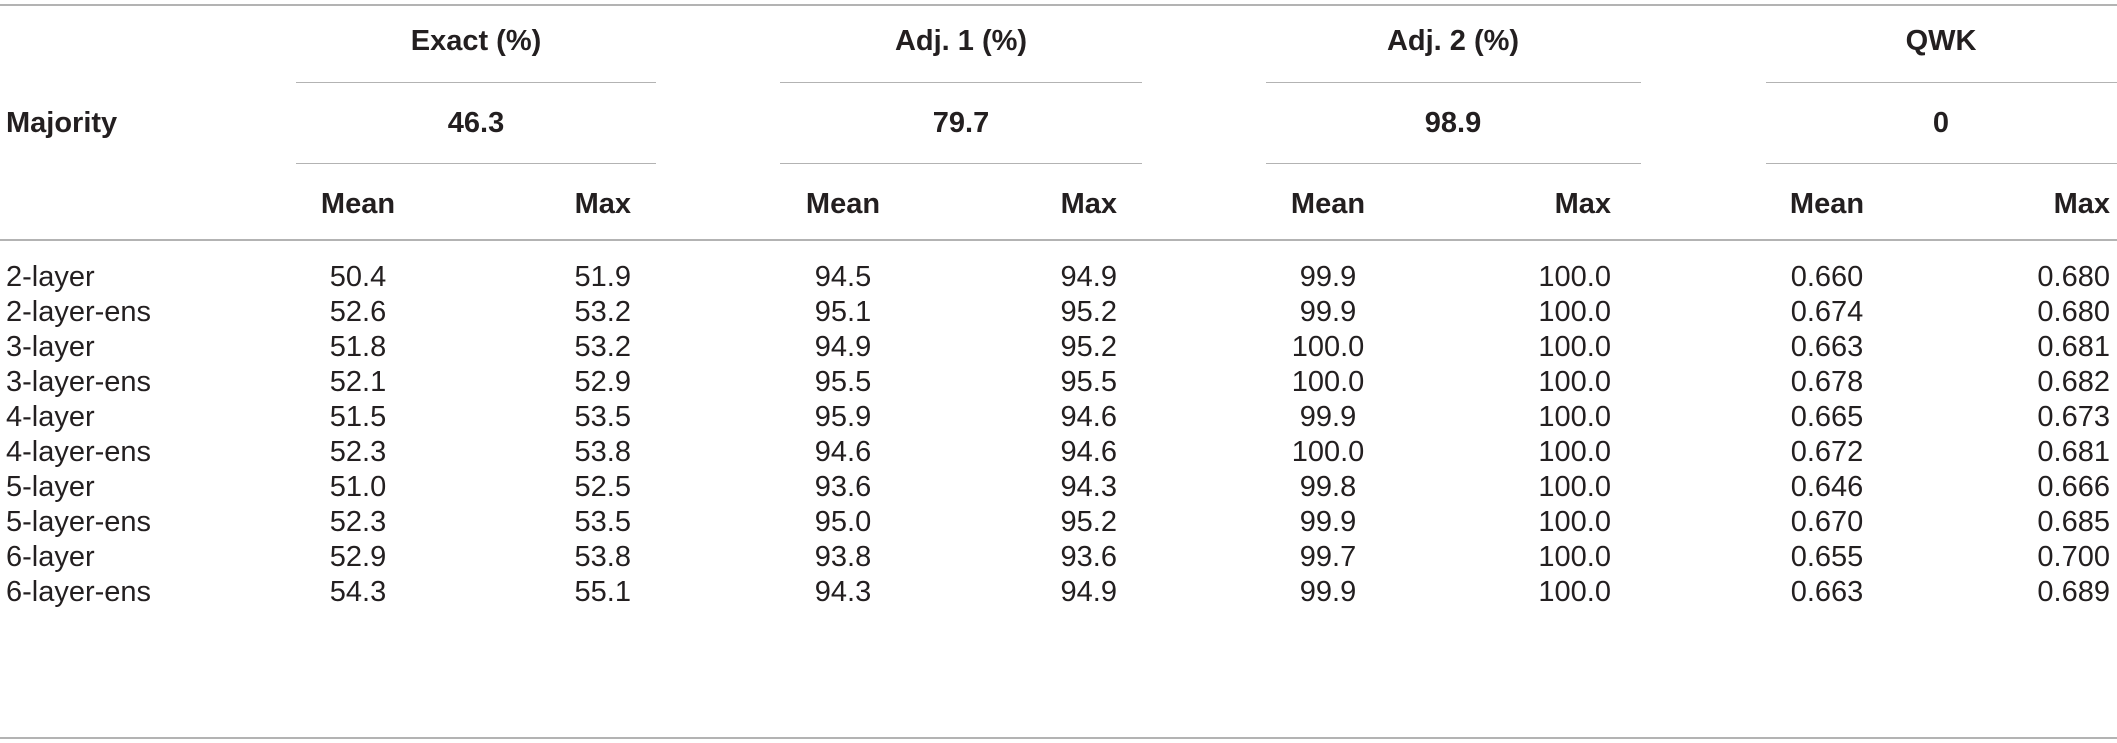  I want to click on table-top-rule, so click(1058, 5).